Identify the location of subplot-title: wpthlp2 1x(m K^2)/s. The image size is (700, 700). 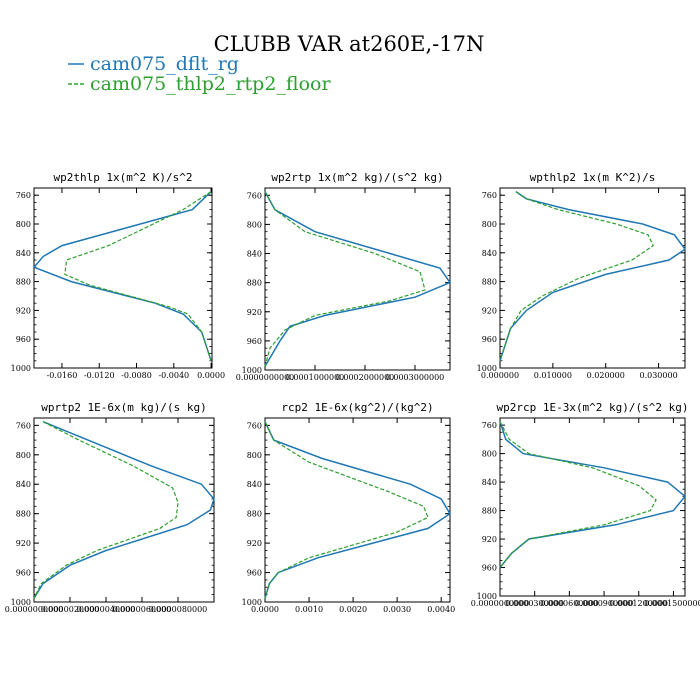
(593, 177).